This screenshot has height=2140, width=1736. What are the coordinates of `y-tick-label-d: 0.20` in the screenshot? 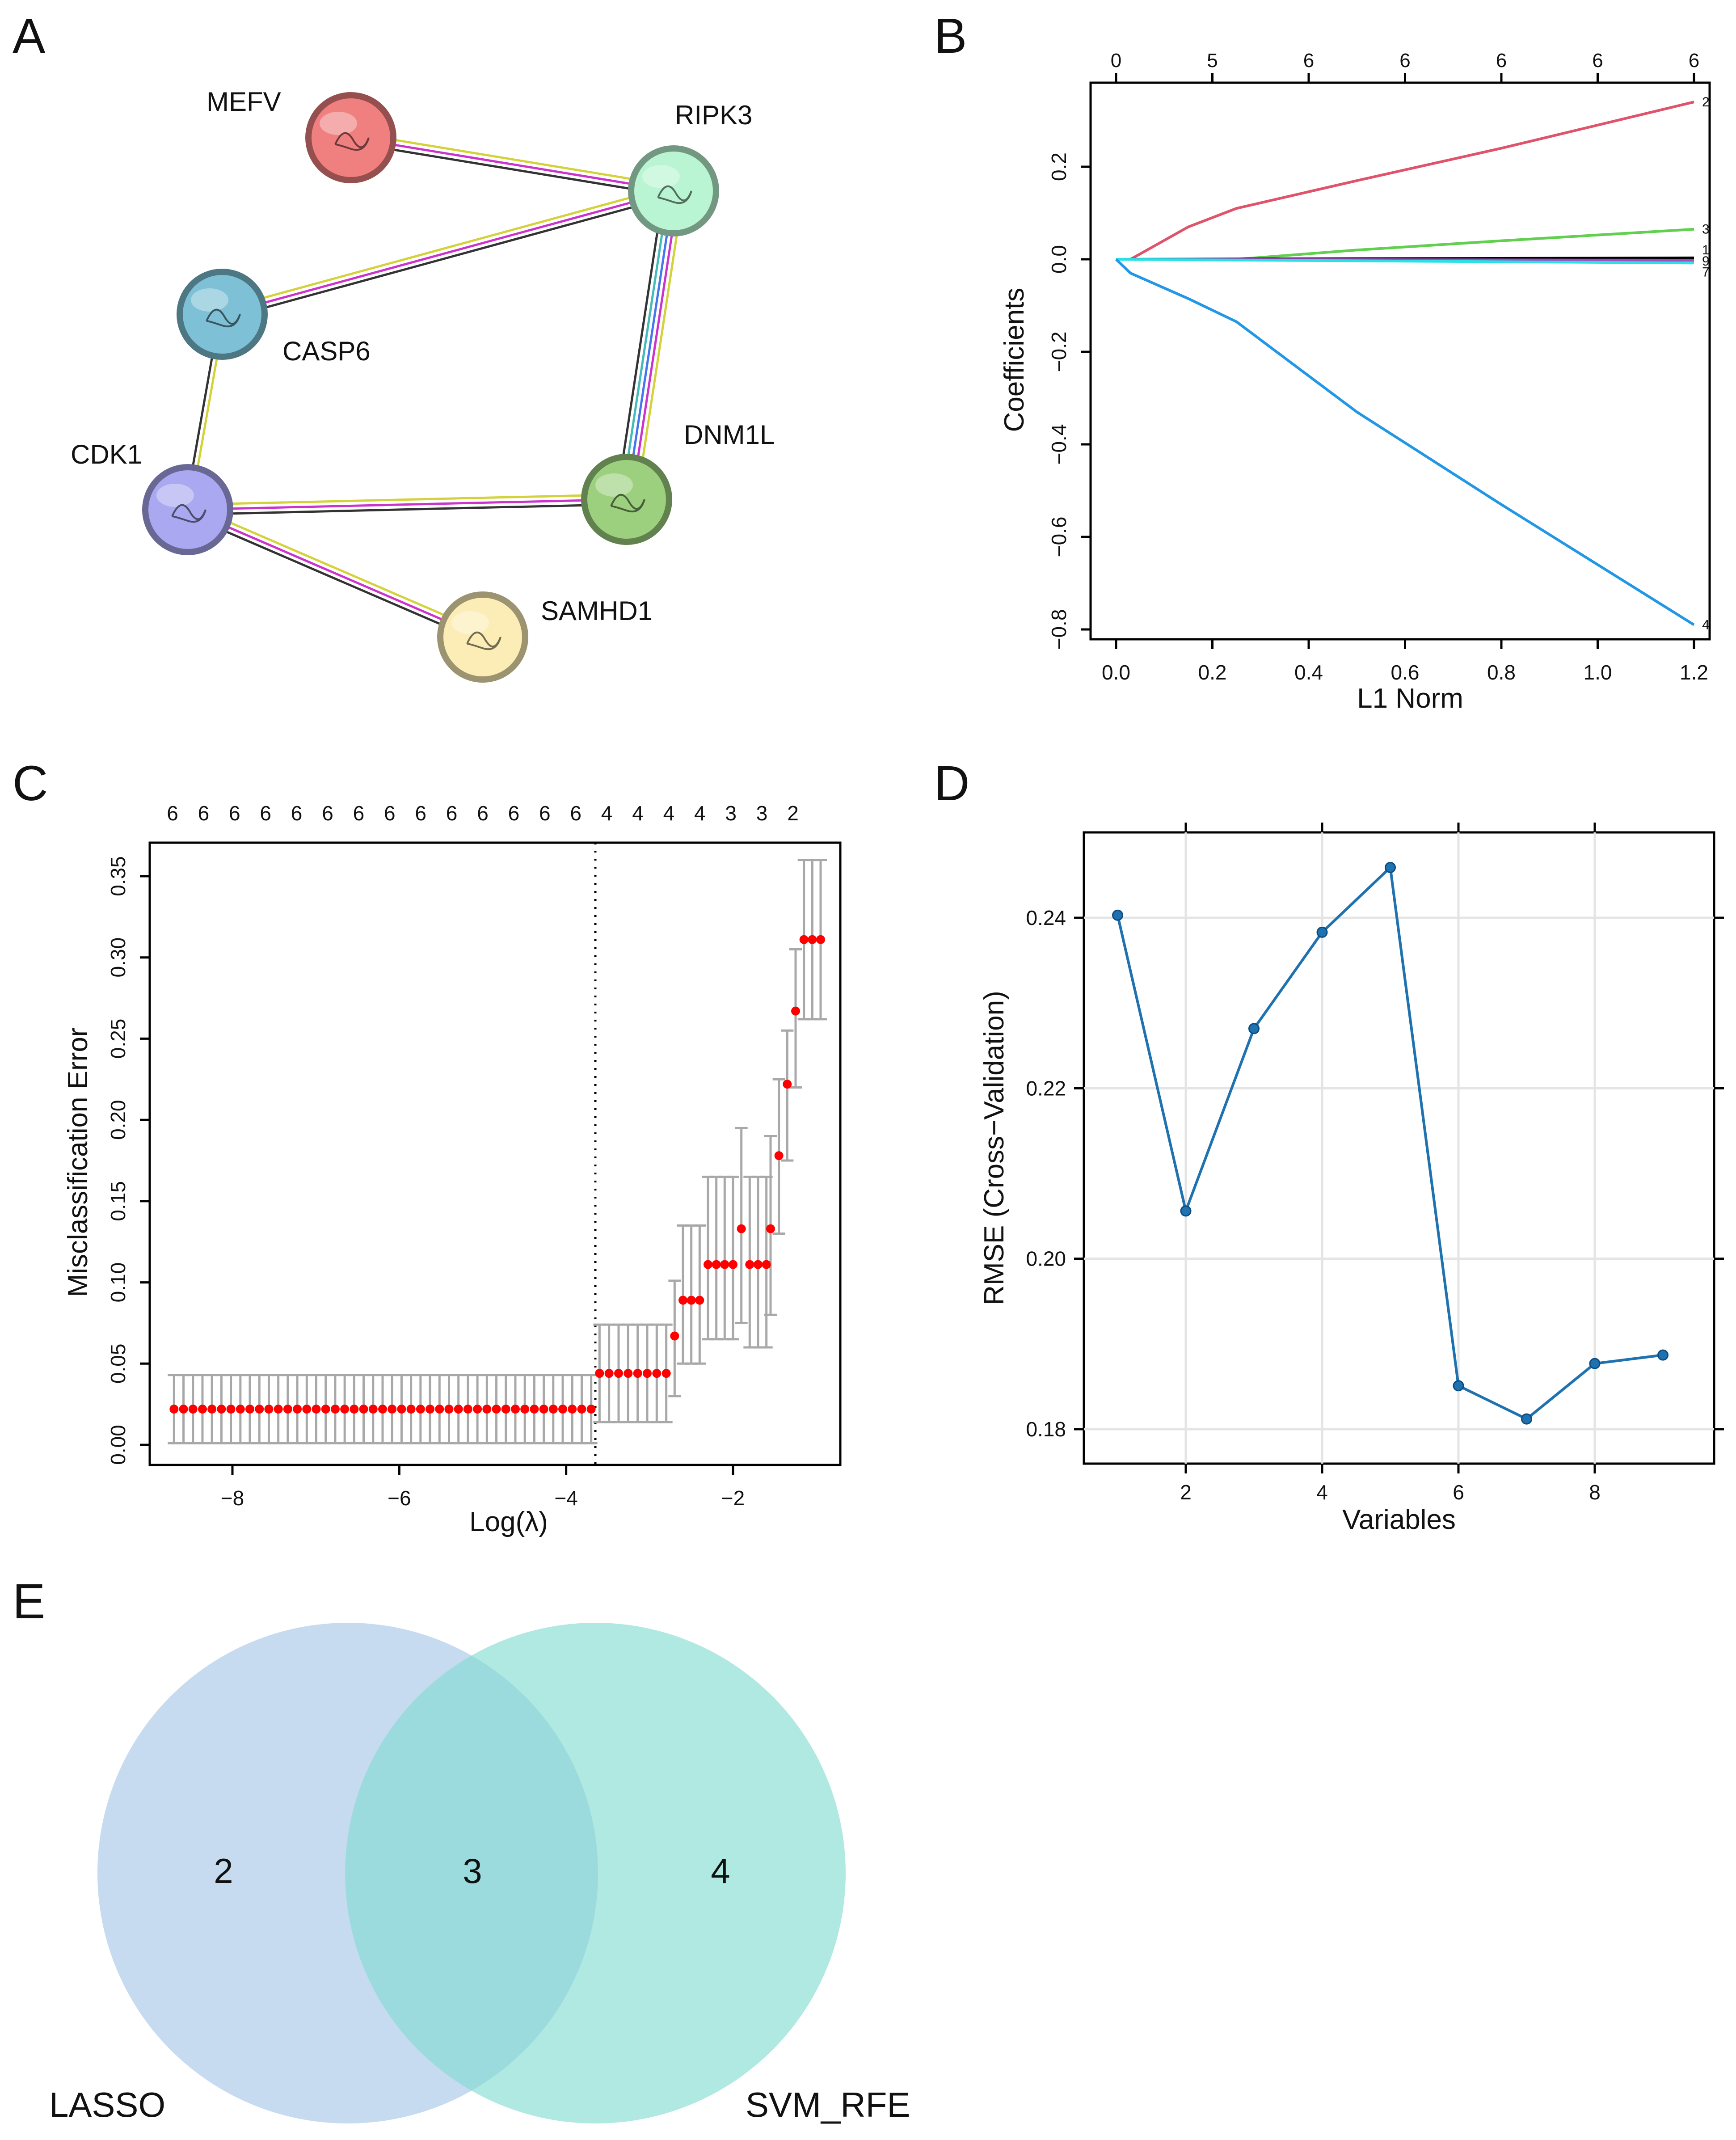 It's located at (1046, 1258).